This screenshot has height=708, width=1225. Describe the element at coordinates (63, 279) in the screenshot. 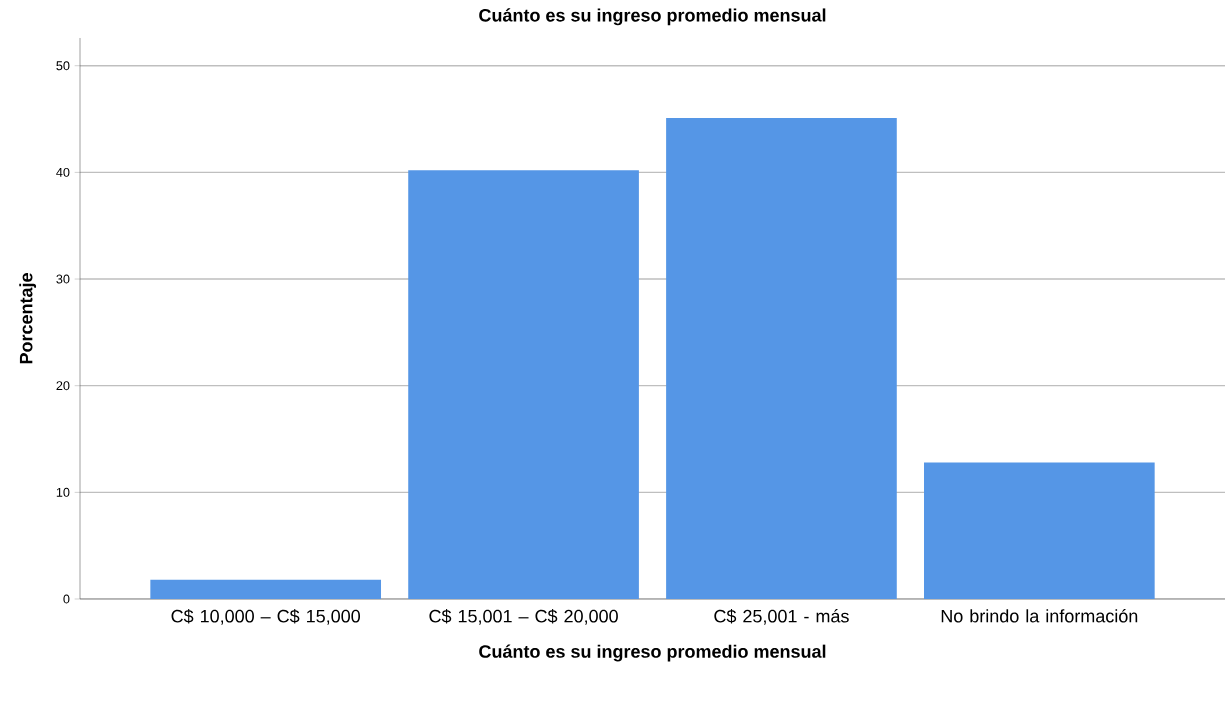

I see `y-tick-label: 30` at that location.